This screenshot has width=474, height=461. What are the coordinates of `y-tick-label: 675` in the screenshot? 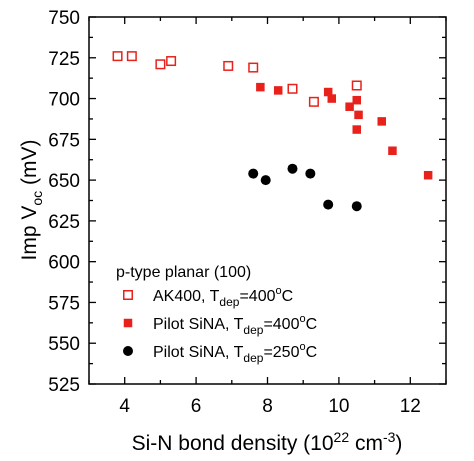 It's located at (64, 140).